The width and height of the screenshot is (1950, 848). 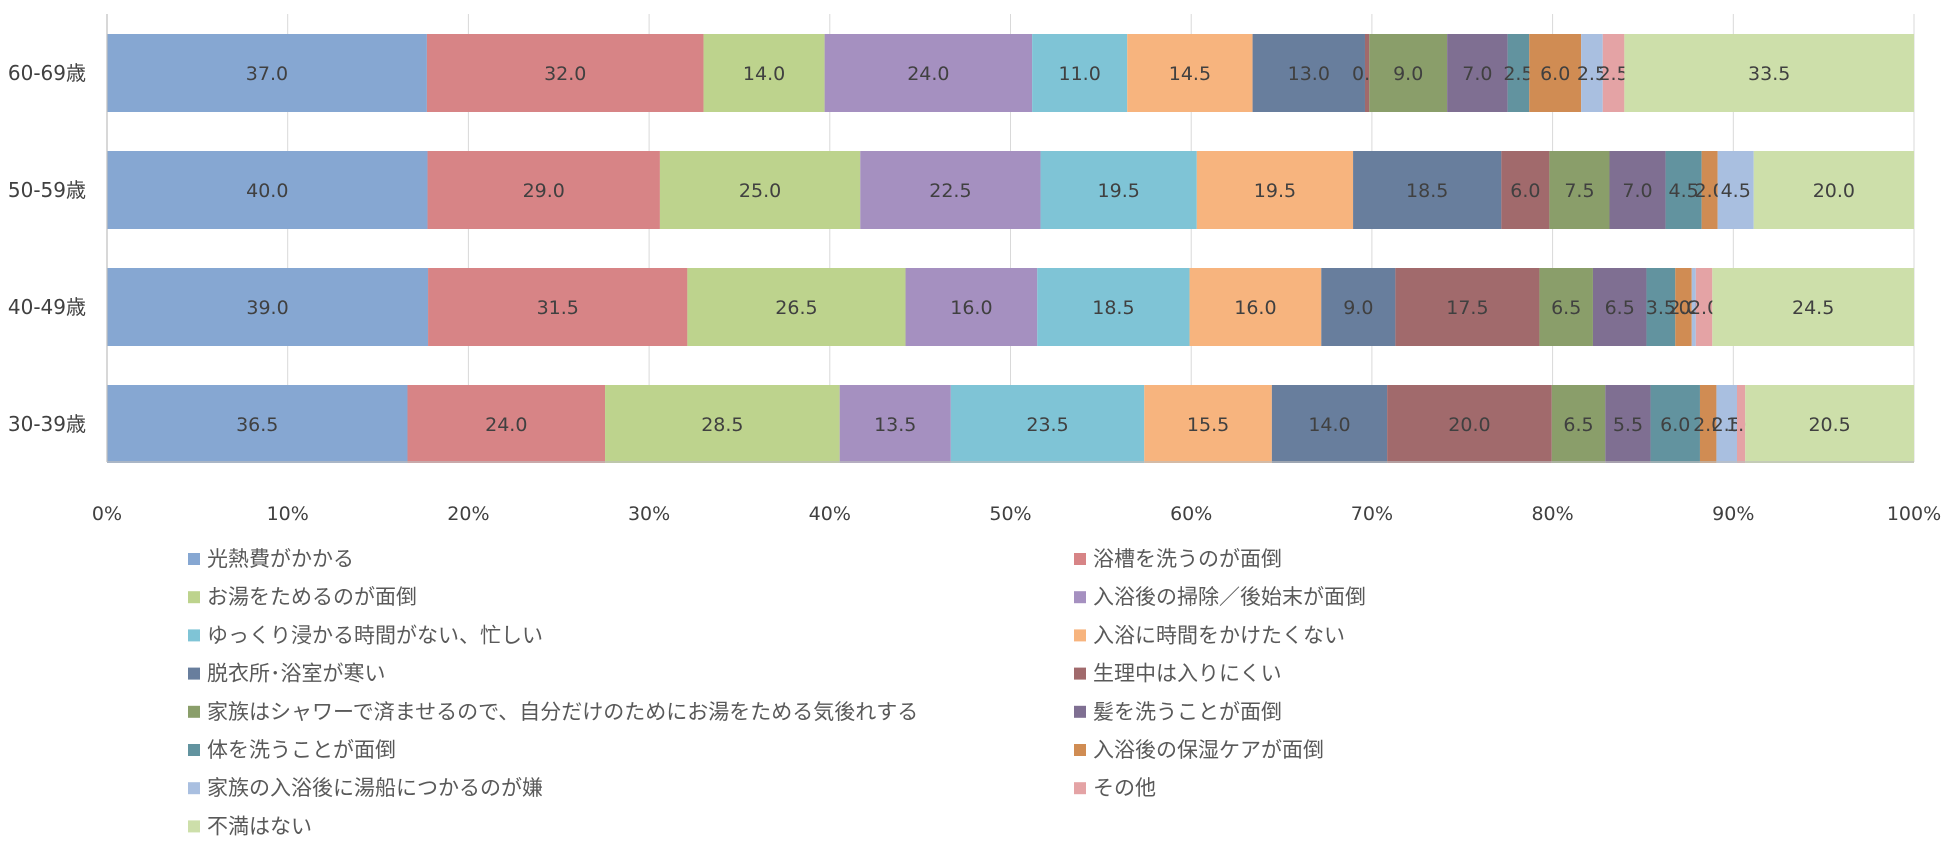 I want to click on data-label: 5.5, so click(x=1628, y=425).